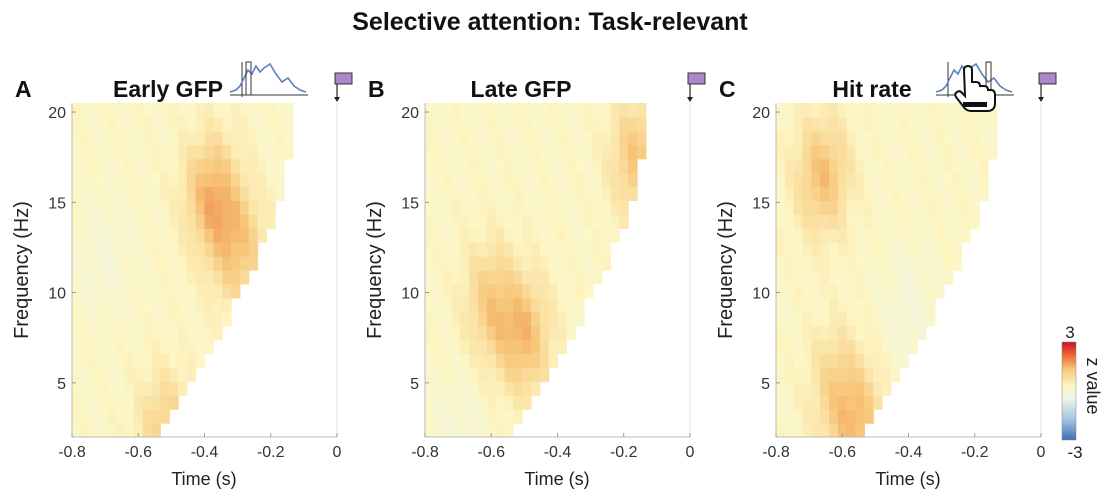 The image size is (1101, 495). What do you see at coordinates (624, 452) in the screenshot?
I see `x-tick-label: -0.2` at bounding box center [624, 452].